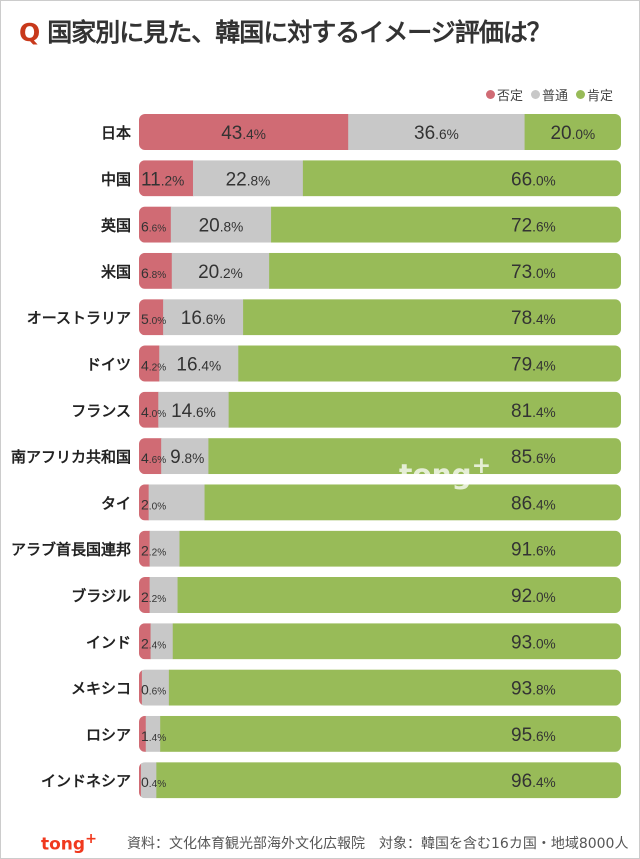  What do you see at coordinates (533, 642) in the screenshot?
I see `data-label: 93.0%` at bounding box center [533, 642].